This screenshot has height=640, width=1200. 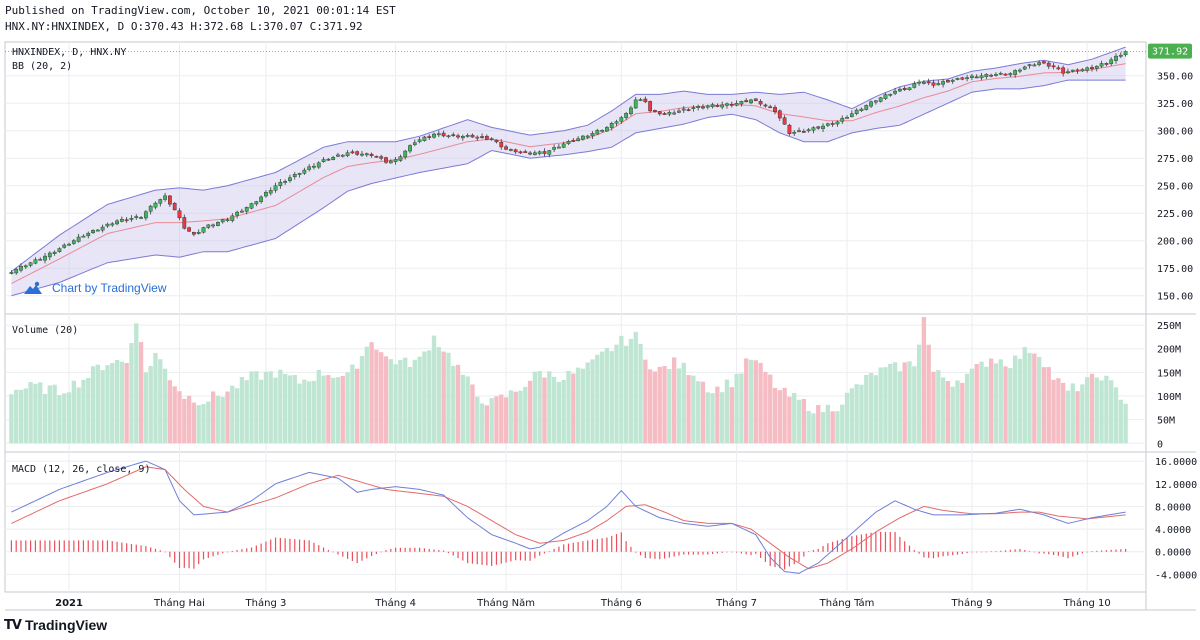 What do you see at coordinates (81, 469) in the screenshot?
I see `macd-pane-title: MACD (12, 26, close, 9)` at bounding box center [81, 469].